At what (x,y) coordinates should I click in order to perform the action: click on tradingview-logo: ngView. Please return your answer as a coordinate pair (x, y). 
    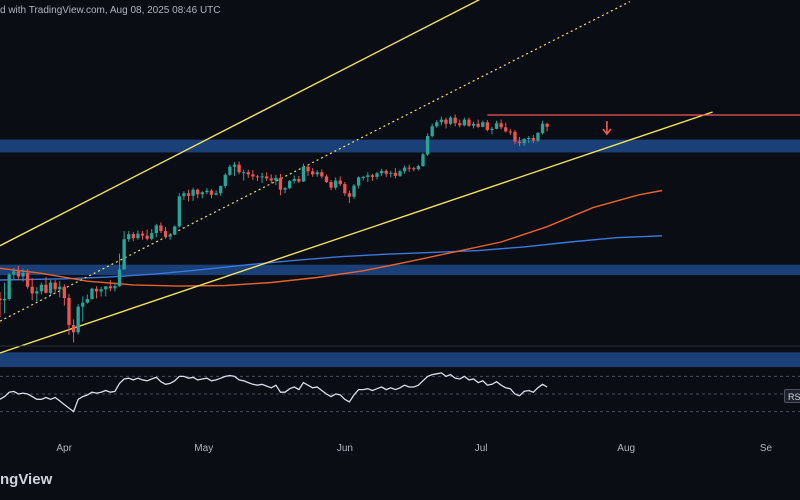
    Looking at the image, I should click on (26, 479).